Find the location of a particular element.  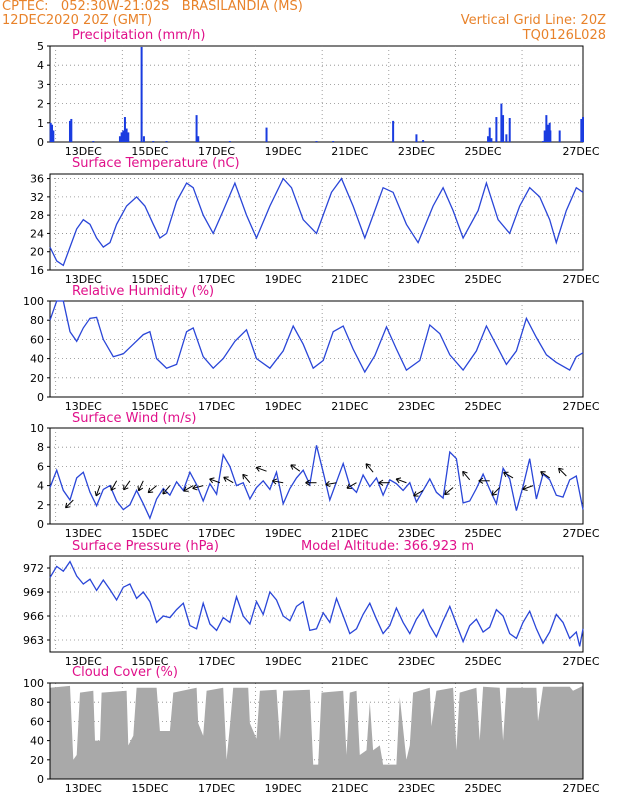

wind-xtick-label: 27DEC is located at coordinates (580, 533).